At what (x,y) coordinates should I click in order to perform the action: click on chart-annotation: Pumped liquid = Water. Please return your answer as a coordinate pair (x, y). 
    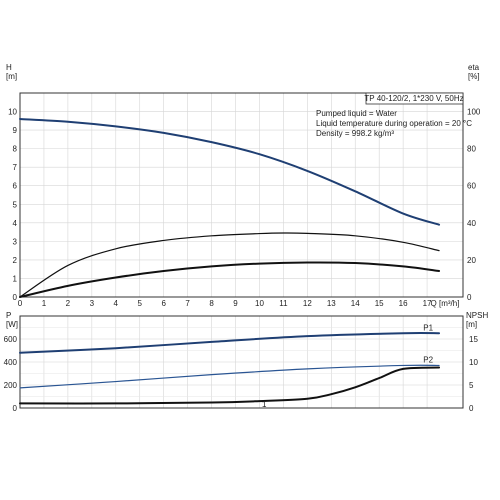
    Looking at the image, I should click on (356, 113).